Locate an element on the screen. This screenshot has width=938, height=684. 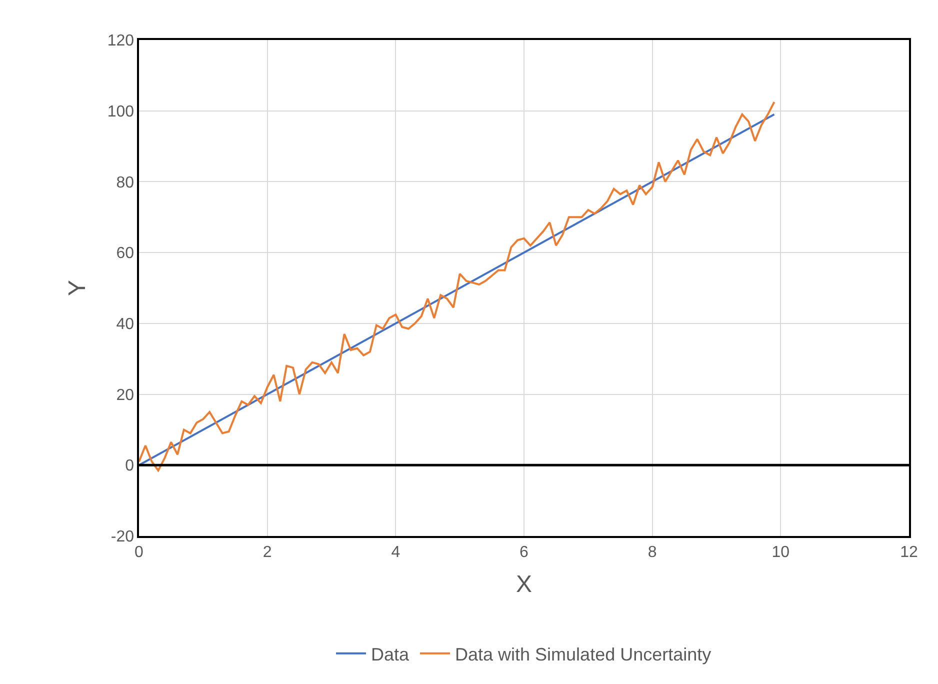
y-tick-label: 120 is located at coordinates (120, 41).